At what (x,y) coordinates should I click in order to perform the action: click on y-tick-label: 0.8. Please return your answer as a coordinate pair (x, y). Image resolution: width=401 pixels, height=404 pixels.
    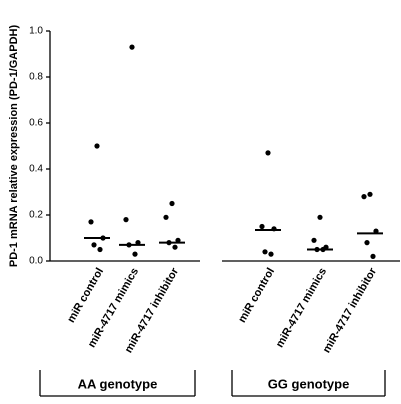
    Looking at the image, I should click on (36, 77).